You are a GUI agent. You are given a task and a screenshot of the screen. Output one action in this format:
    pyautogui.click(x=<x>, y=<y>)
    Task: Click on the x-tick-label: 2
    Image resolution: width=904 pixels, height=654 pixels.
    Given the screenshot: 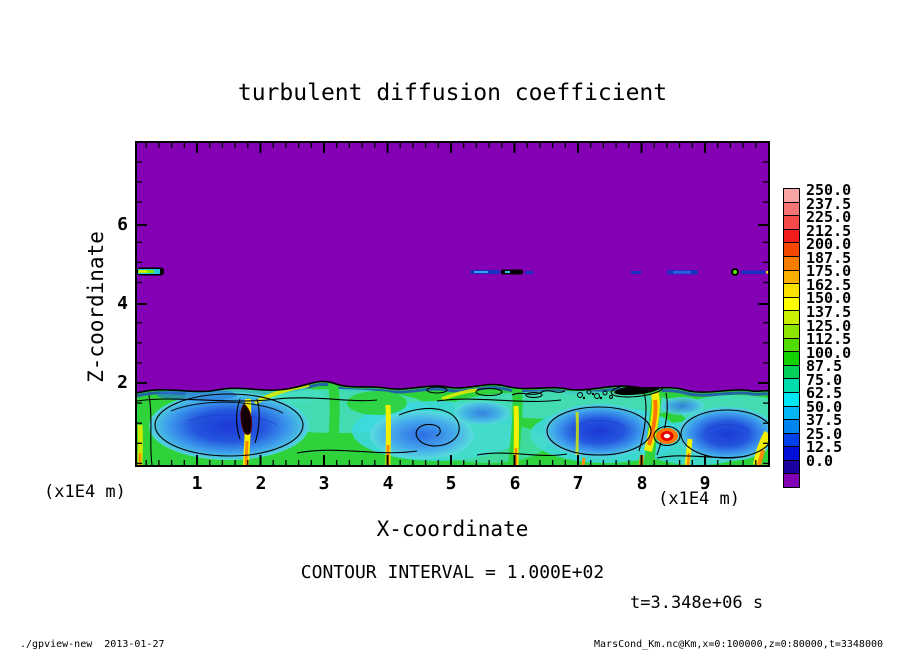 What is the action you would take?
    pyautogui.click(x=261, y=483)
    